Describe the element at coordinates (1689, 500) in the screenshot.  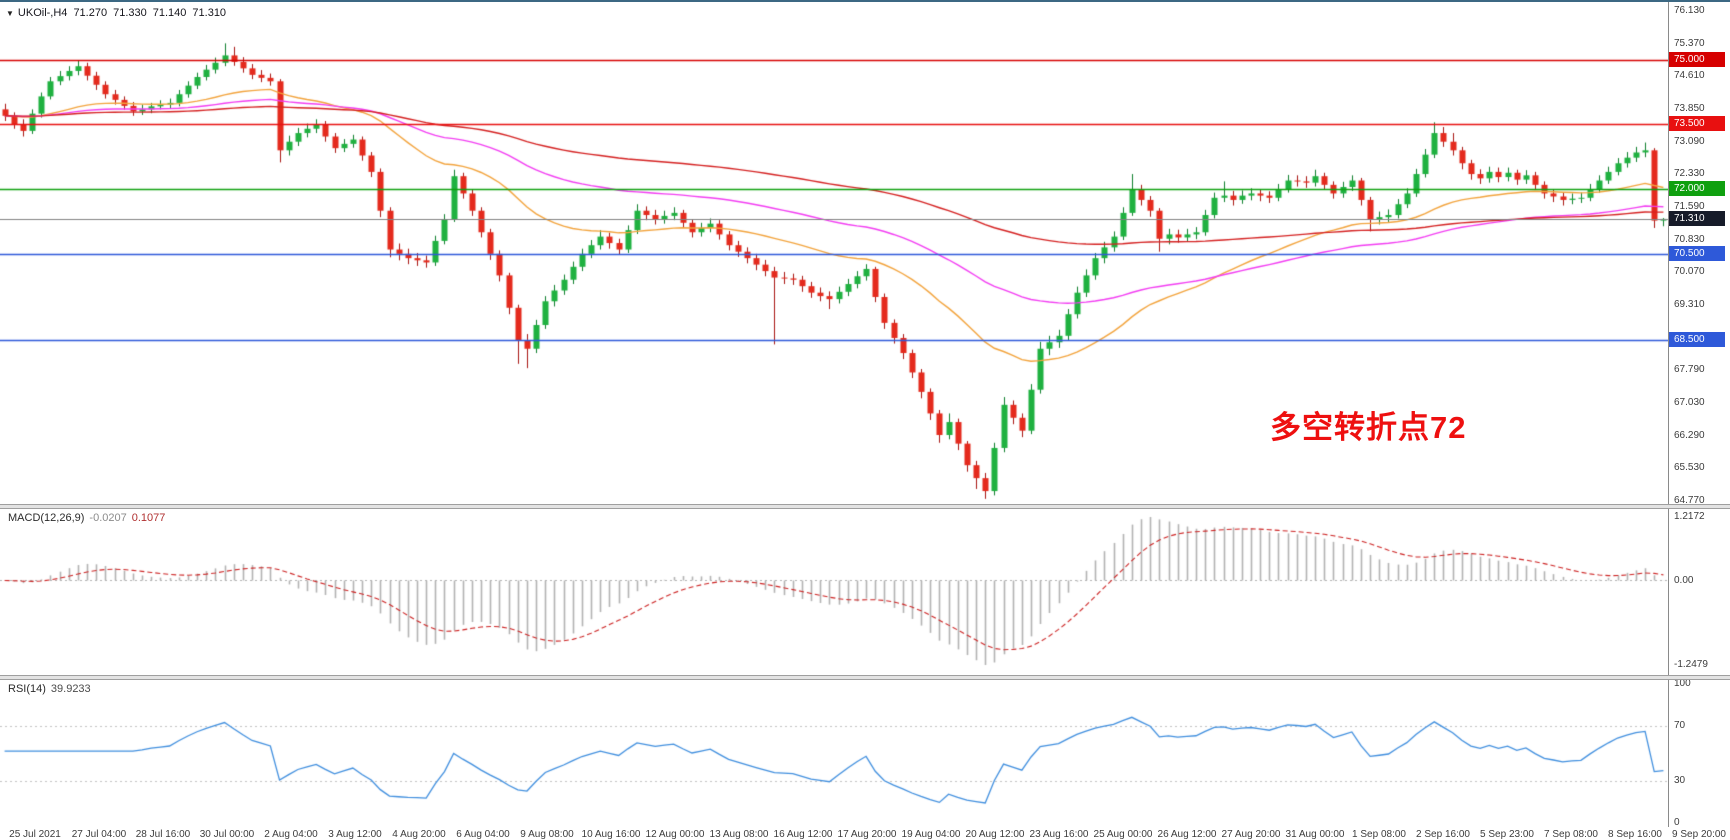
I see `price-axis-tick: 64.770` at that location.